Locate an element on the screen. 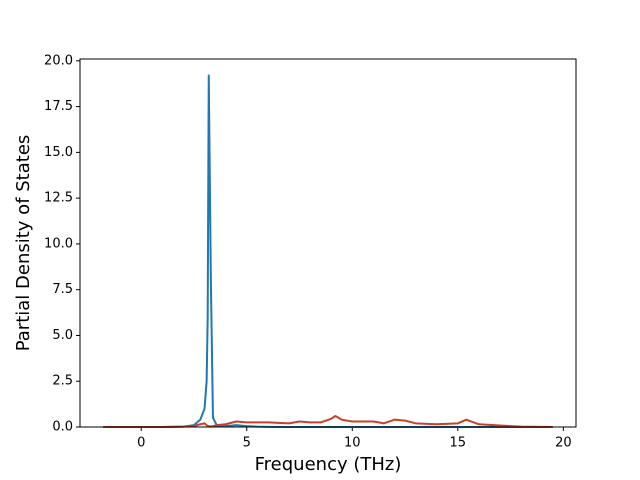 This screenshot has width=640, height=480. y-tick-label: 7.5 is located at coordinates (62, 289).